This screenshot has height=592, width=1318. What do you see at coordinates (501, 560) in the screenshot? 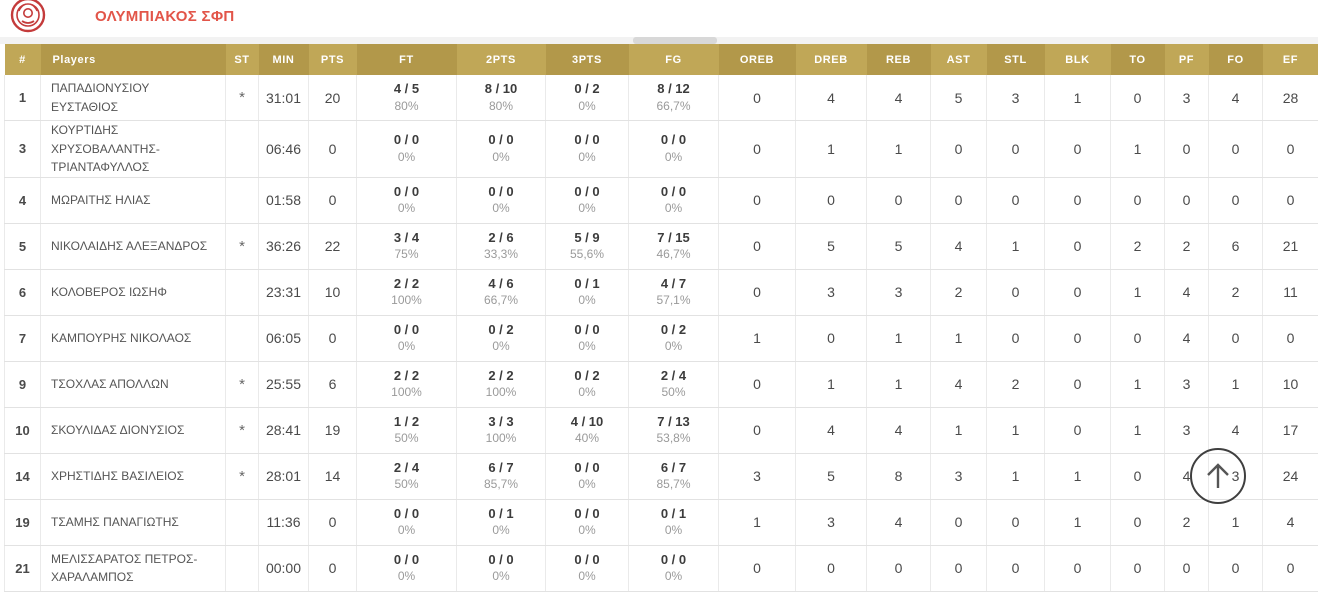
I see `2pts-stat-made: 0 / 0` at bounding box center [501, 560].